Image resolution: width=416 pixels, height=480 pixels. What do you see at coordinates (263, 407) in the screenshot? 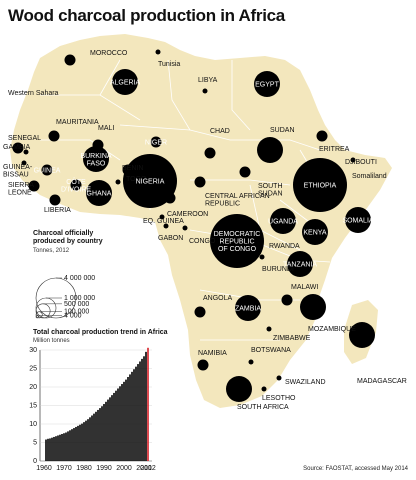
I see `label-south-africa: SOUTH AFRICA` at bounding box center [263, 407].